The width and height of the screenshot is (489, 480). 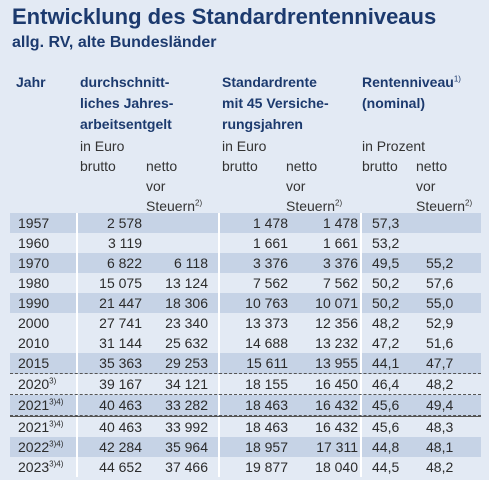 What do you see at coordinates (245, 243) in the screenshot?
I see `table-row: 1960 3 119 1 661 1 661 53,2` at bounding box center [245, 243].